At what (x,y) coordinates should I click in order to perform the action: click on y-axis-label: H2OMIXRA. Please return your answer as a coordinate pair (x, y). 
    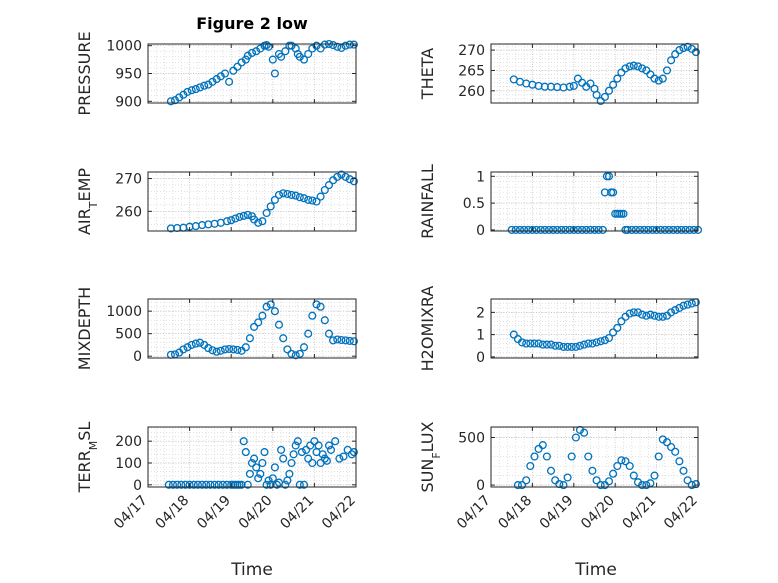
    Looking at the image, I should click on (427, 329).